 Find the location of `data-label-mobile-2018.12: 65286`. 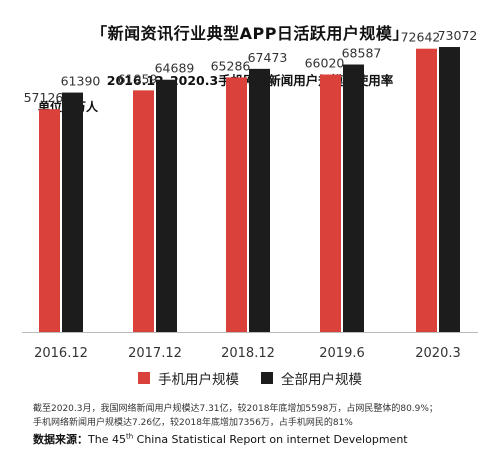

data-label-mobile-2018.12: 65286 is located at coordinates (231, 65).